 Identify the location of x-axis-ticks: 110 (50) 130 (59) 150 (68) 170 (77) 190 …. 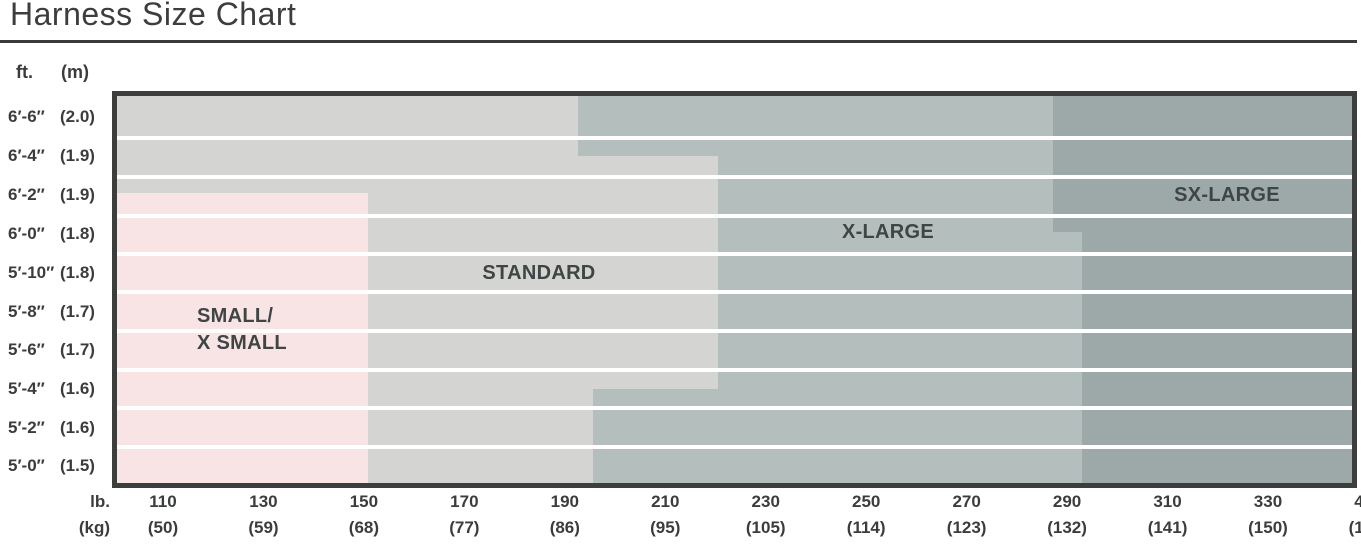
(738, 515).